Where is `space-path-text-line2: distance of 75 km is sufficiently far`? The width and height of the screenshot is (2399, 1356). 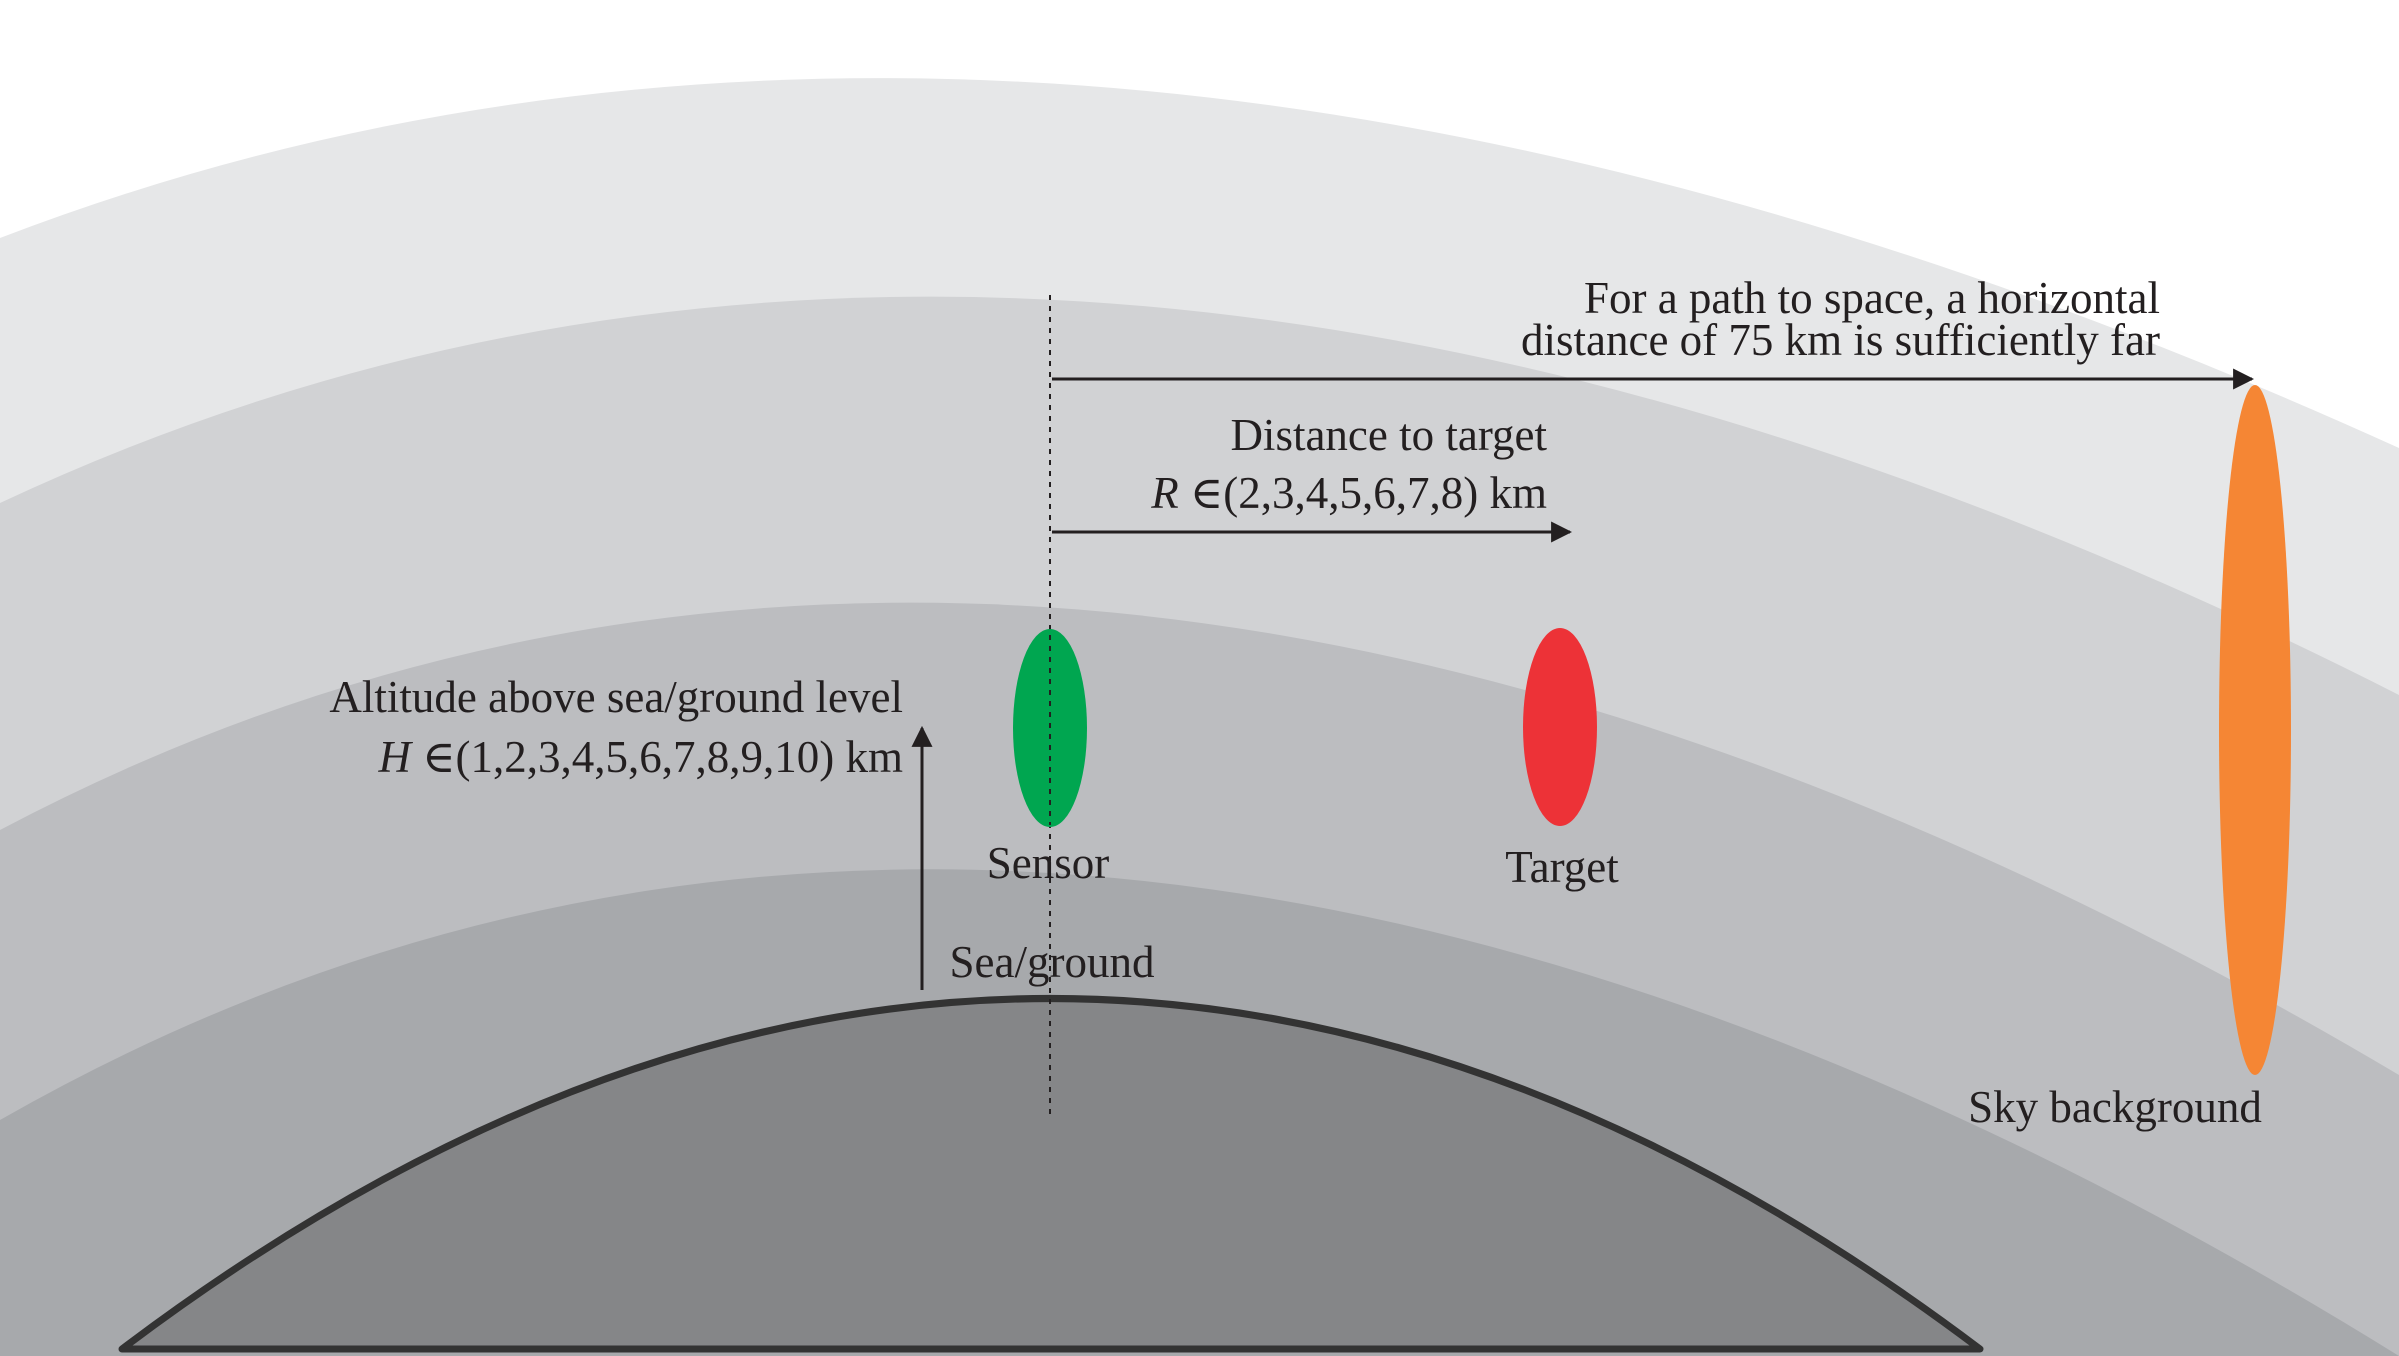 space-path-text-line2: distance of 75 km is sufficiently far is located at coordinates (1840, 340).